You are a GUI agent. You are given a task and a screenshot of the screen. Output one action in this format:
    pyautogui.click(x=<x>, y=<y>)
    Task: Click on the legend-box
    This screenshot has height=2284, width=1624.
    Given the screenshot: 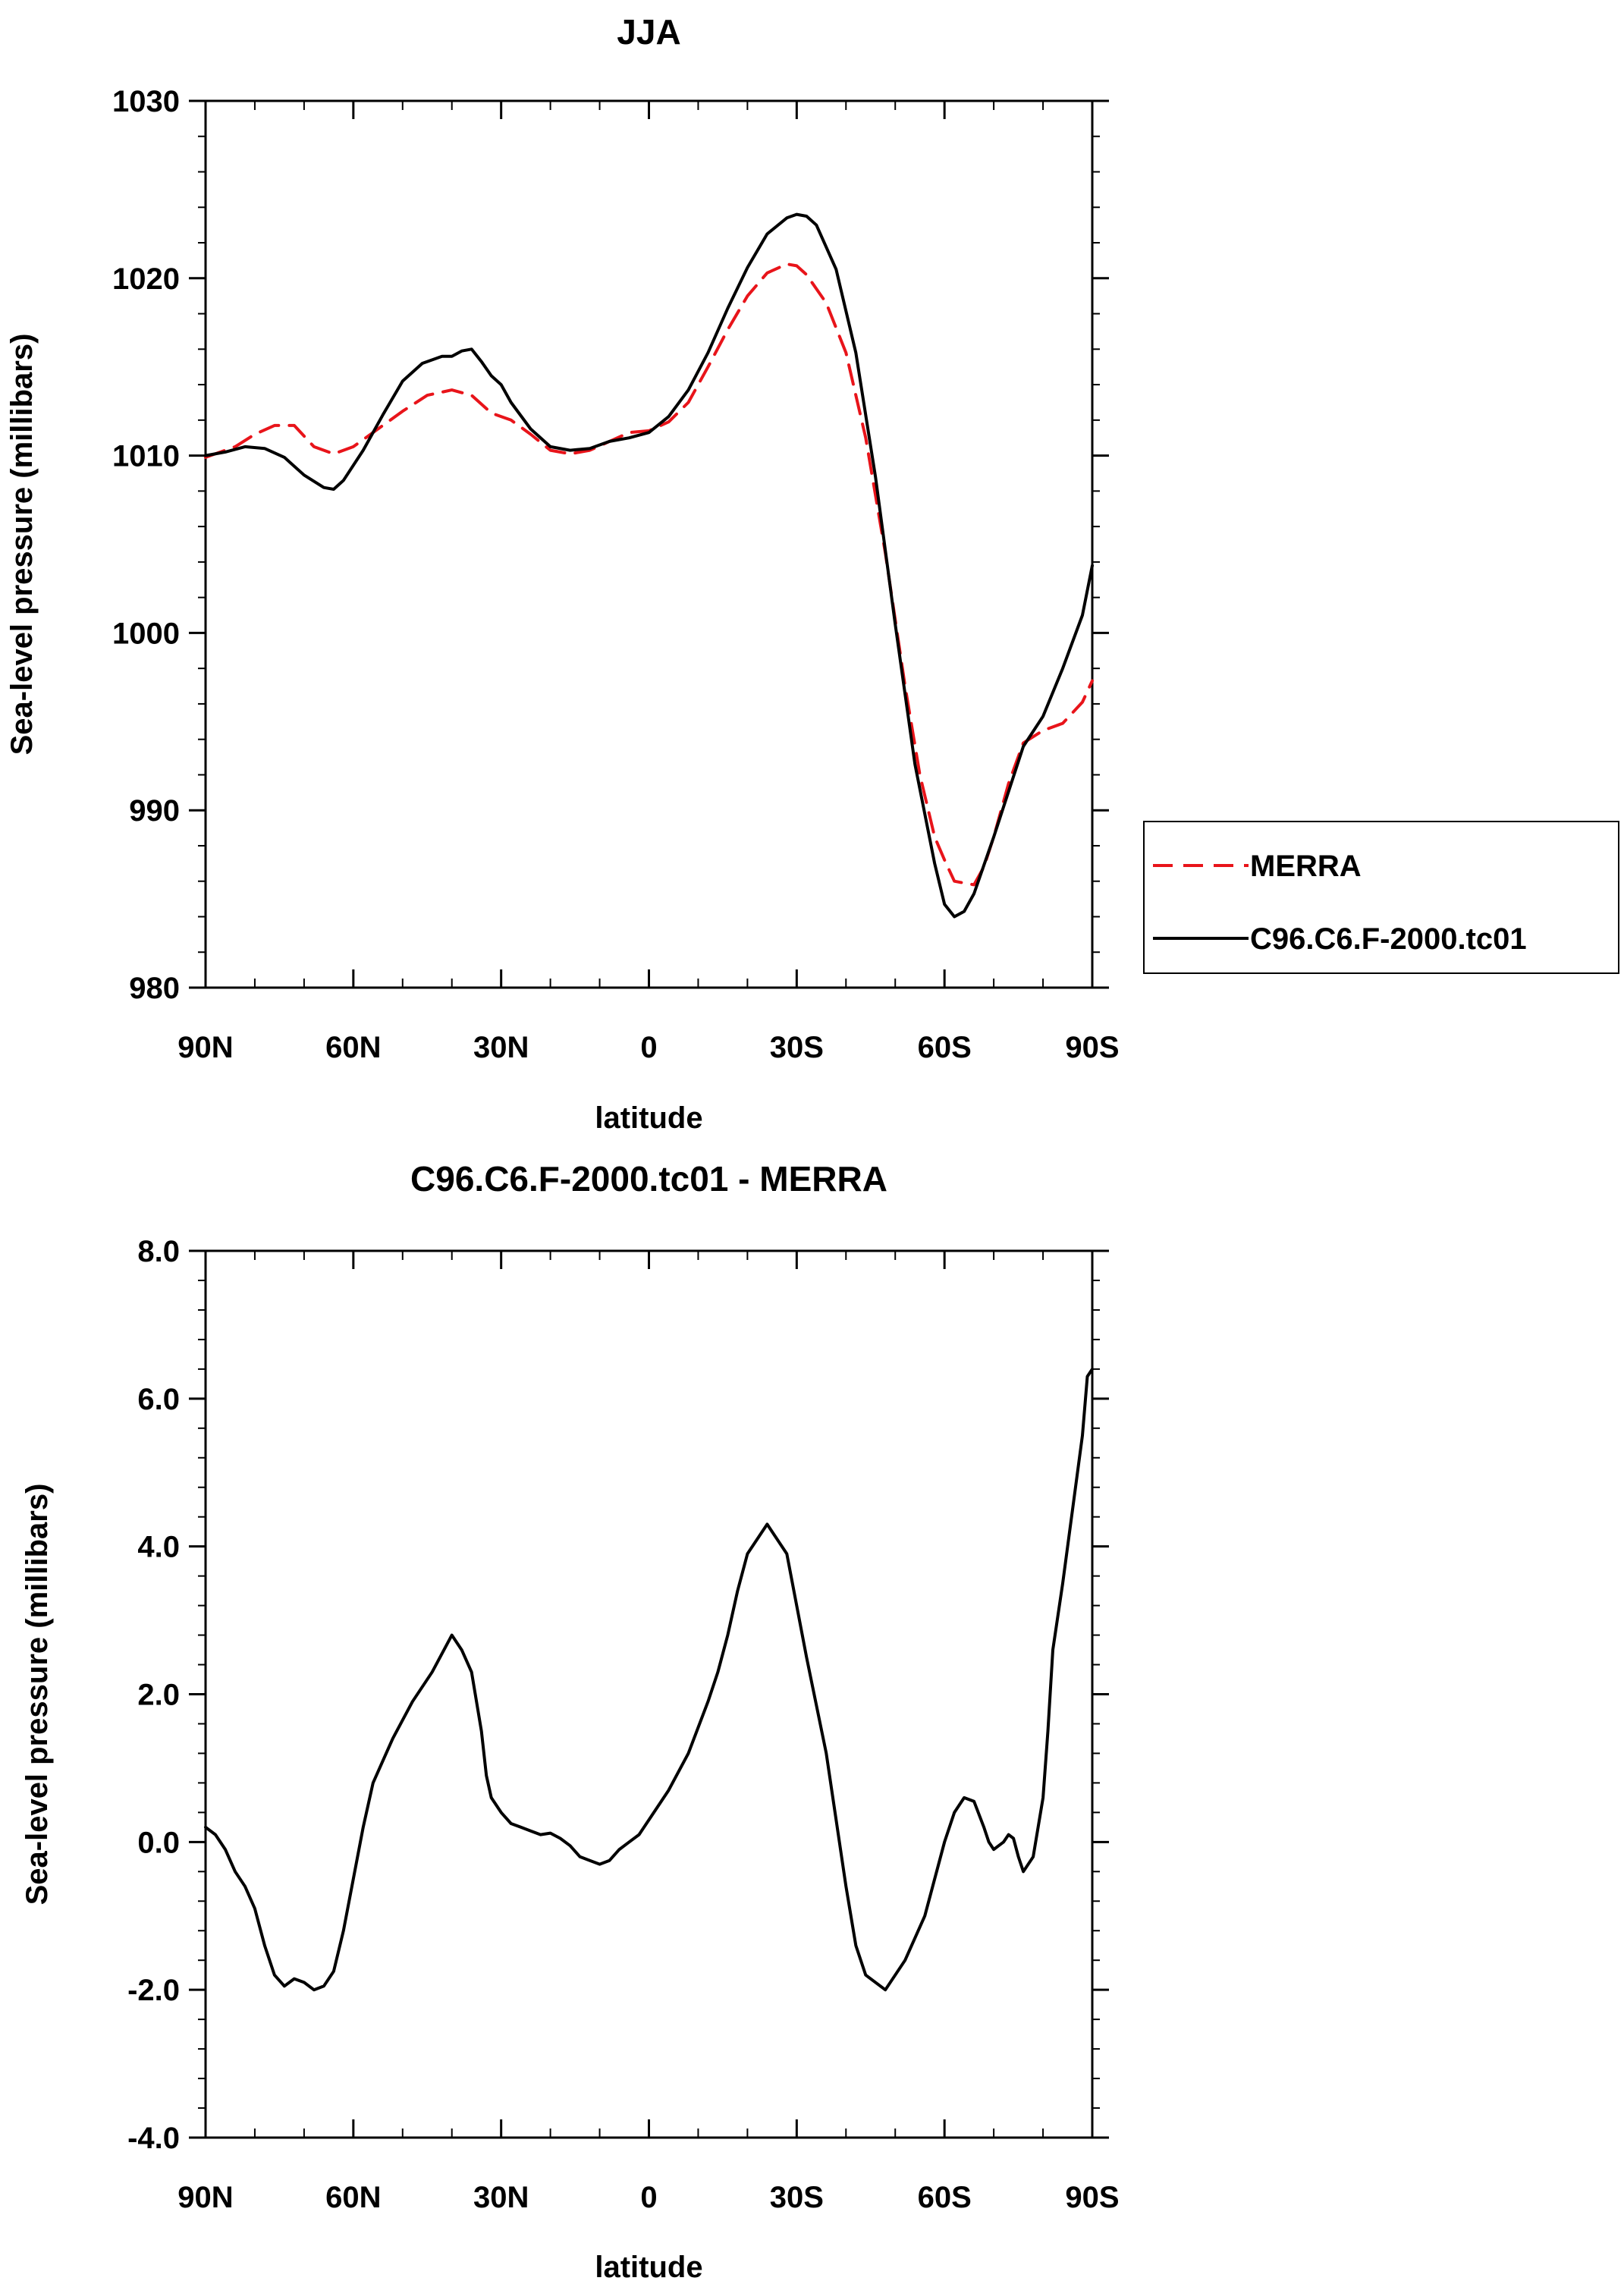 What is the action you would take?
    pyautogui.click(x=1381, y=898)
    